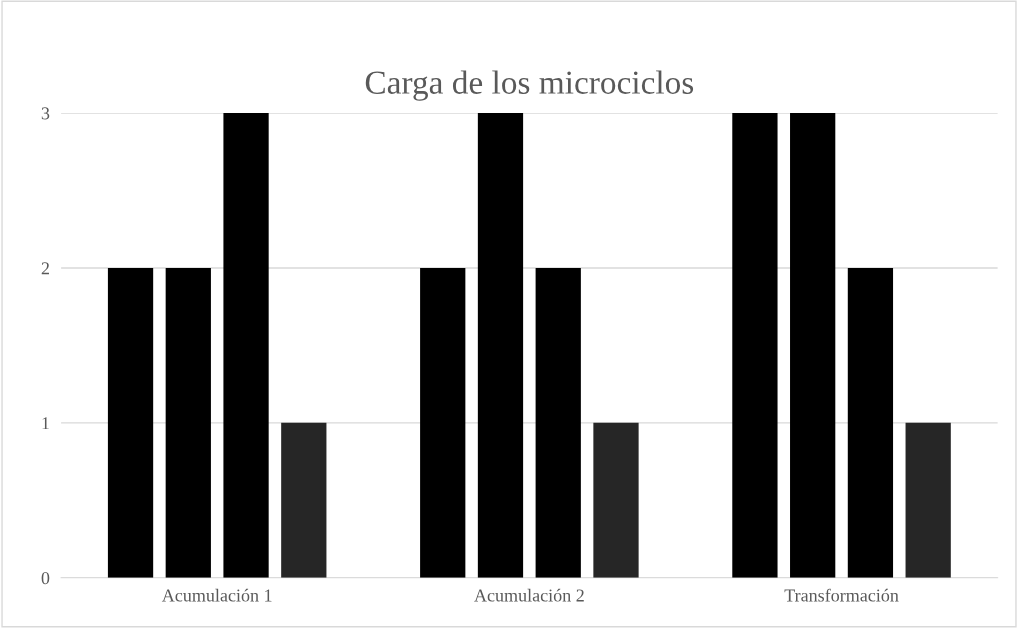 The height and width of the screenshot is (628, 1018). What do you see at coordinates (45, 423) in the screenshot?
I see `y-tick-label: 1` at bounding box center [45, 423].